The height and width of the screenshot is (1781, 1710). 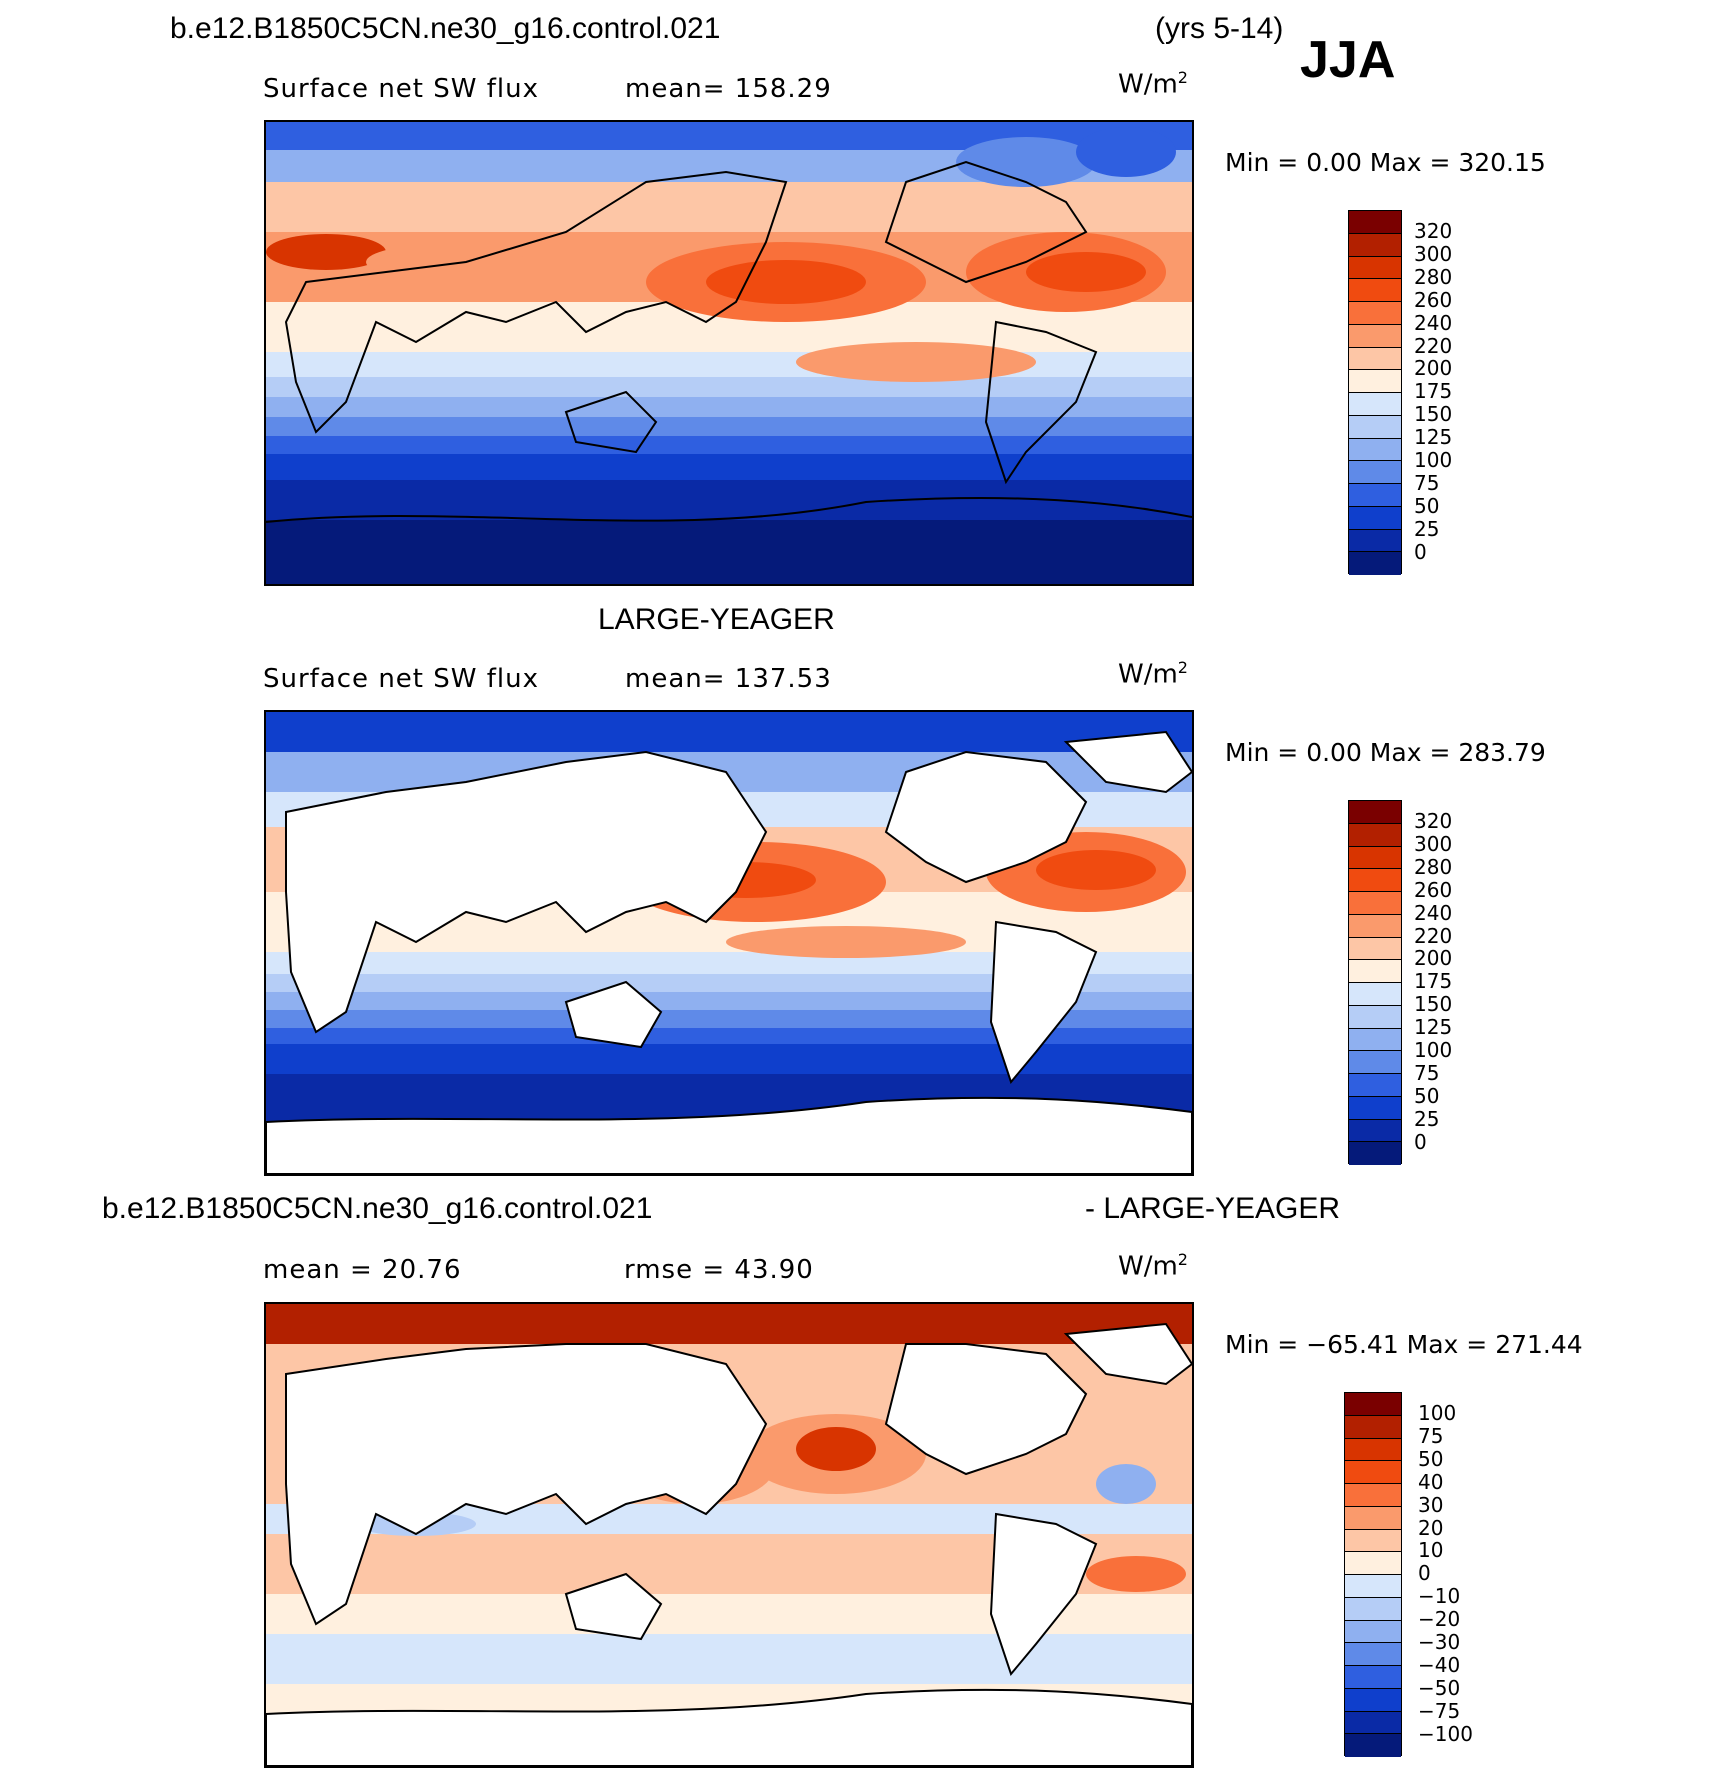 What do you see at coordinates (1404, 1344) in the screenshot?
I see `panel3-minmax: Min = −65.41 Max = 271.44` at bounding box center [1404, 1344].